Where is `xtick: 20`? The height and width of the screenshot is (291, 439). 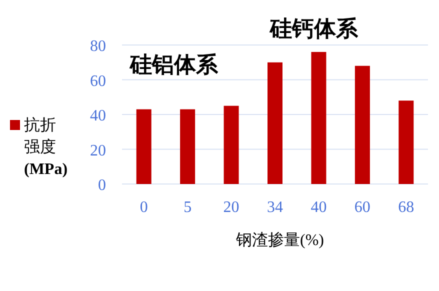 xtick: 20 is located at coordinates (231, 207).